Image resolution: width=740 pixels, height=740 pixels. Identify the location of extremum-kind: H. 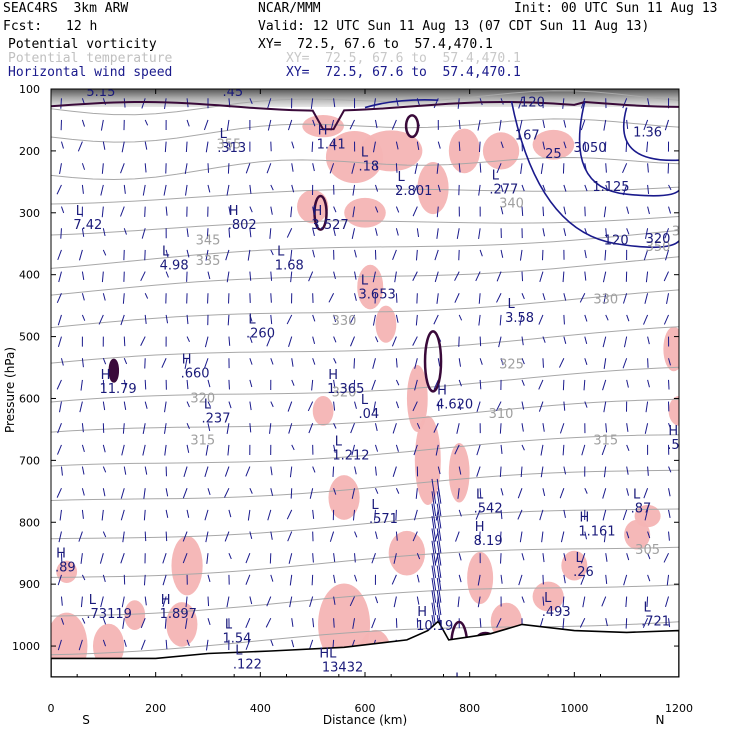
(106, 375).